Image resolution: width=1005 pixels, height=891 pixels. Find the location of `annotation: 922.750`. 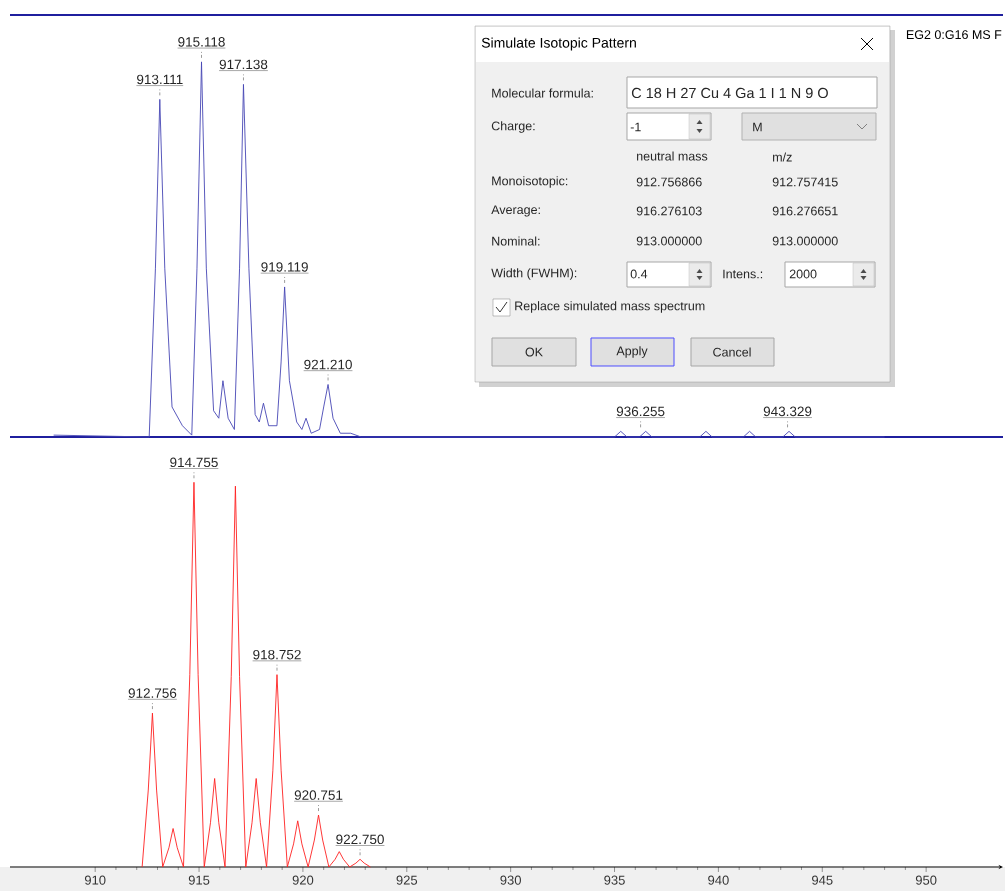

annotation: 922.750 is located at coordinates (360, 839).